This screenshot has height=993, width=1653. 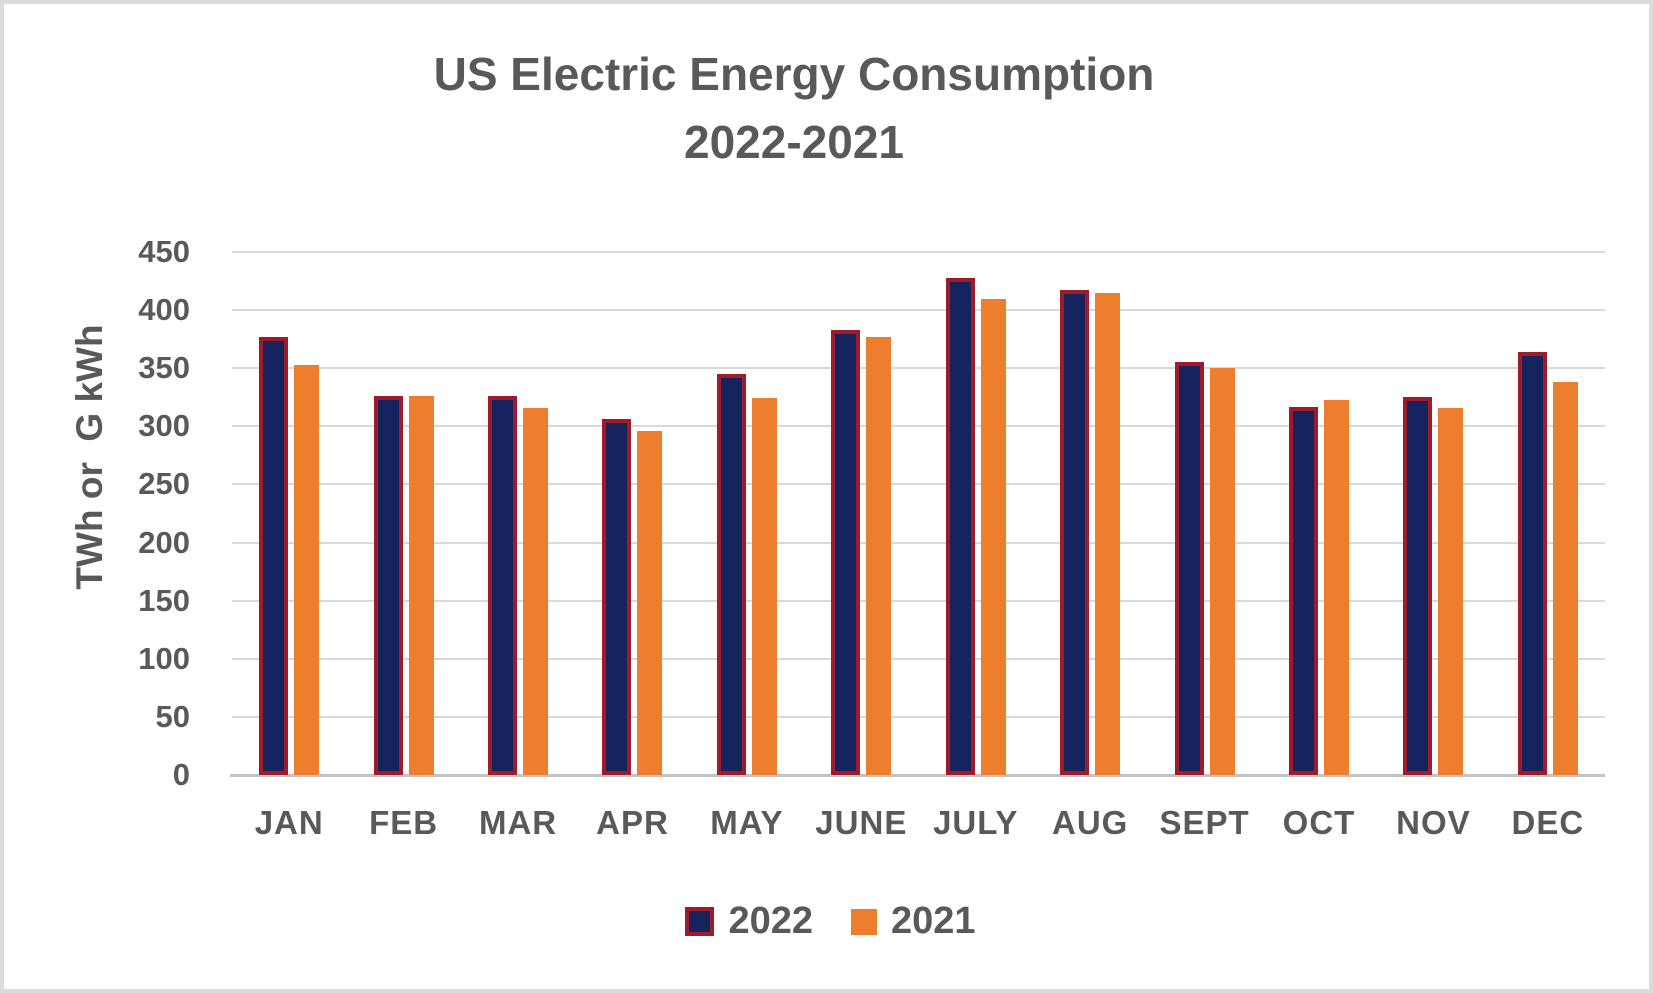 I want to click on bar-2021-sept, so click(x=1222, y=571).